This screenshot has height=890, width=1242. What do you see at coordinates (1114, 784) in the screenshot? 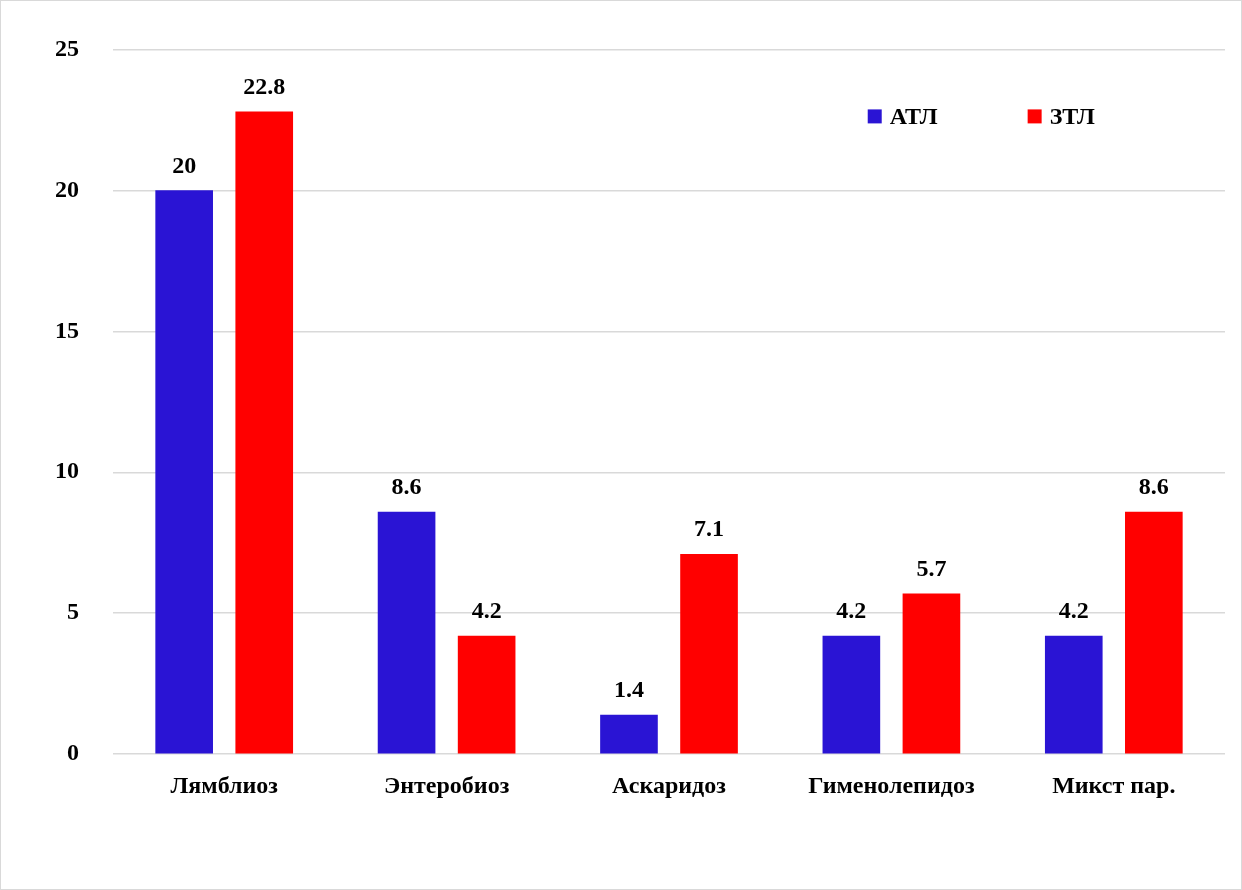
I see `x-tick-label: Микст пар.` at bounding box center [1114, 784].